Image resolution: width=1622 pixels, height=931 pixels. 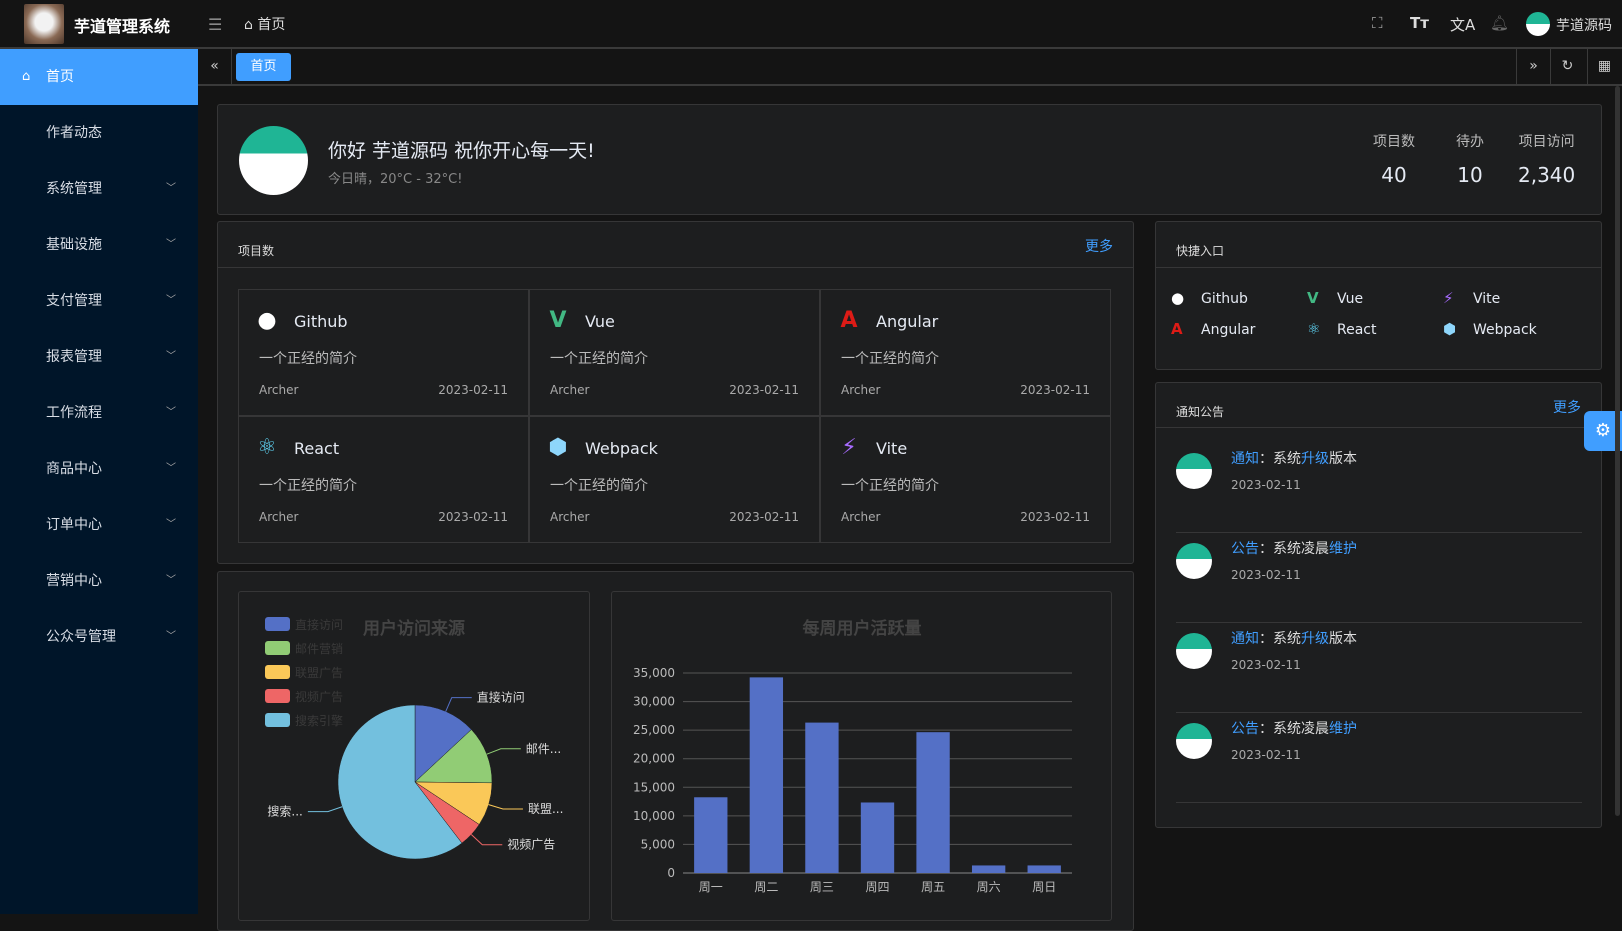 I want to click on legend-label: 搜索引擎, so click(x=319, y=720).